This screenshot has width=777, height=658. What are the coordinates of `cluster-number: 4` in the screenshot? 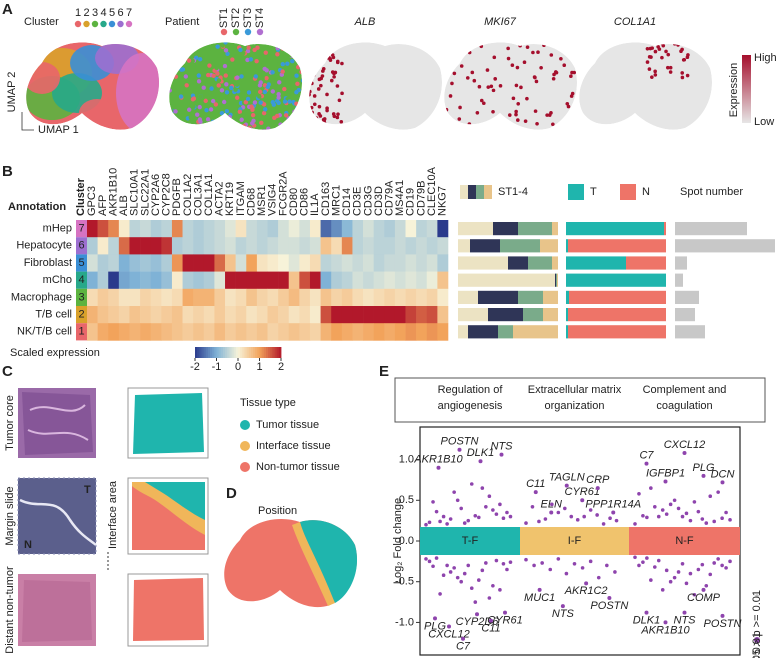 It's located at (81, 280).